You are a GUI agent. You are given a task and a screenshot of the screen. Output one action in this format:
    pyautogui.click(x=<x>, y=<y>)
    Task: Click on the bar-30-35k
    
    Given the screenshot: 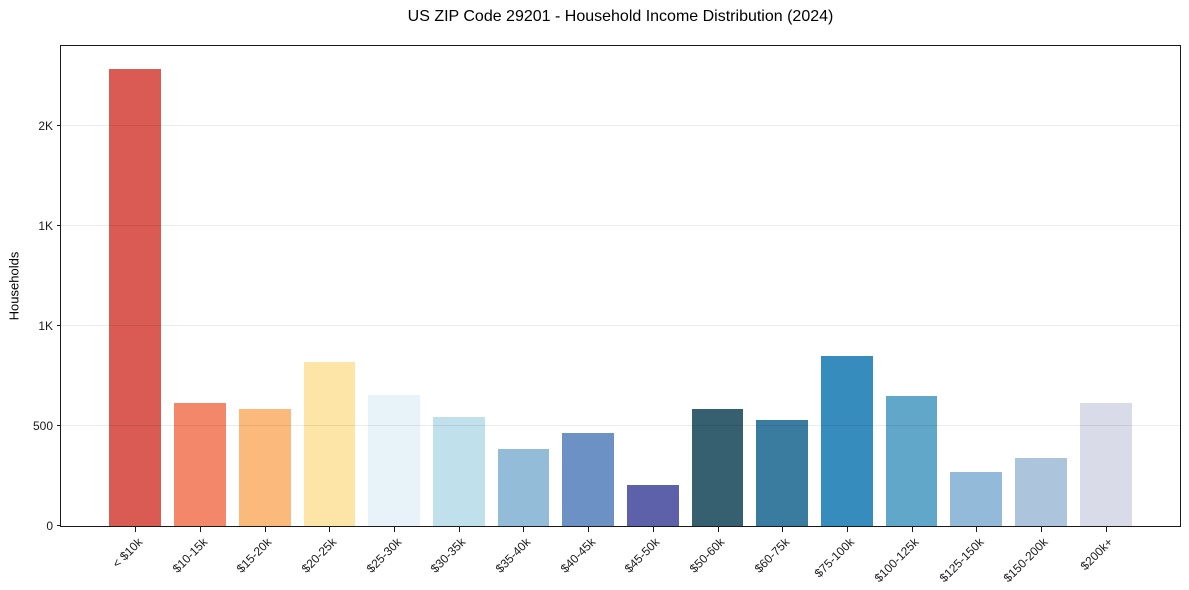 What is the action you would take?
    pyautogui.click(x=458, y=471)
    